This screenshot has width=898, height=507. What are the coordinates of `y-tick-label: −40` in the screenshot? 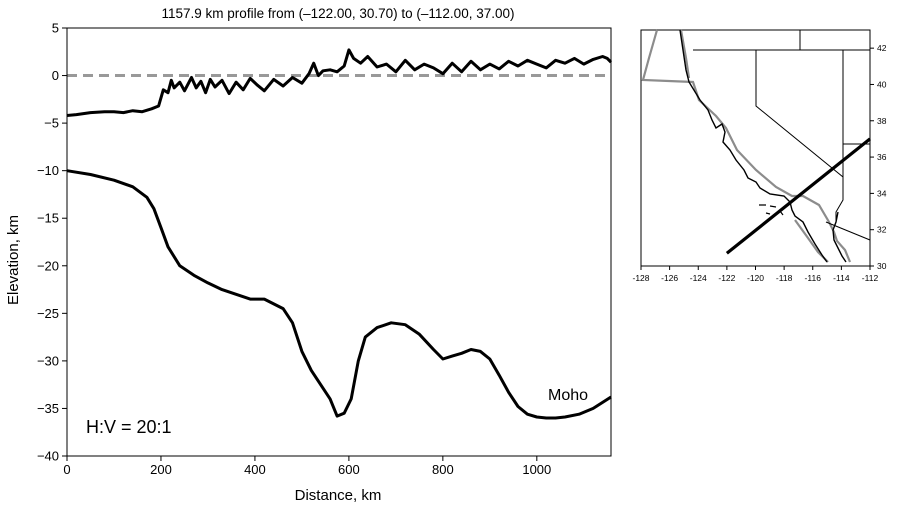 It's located at (48, 456).